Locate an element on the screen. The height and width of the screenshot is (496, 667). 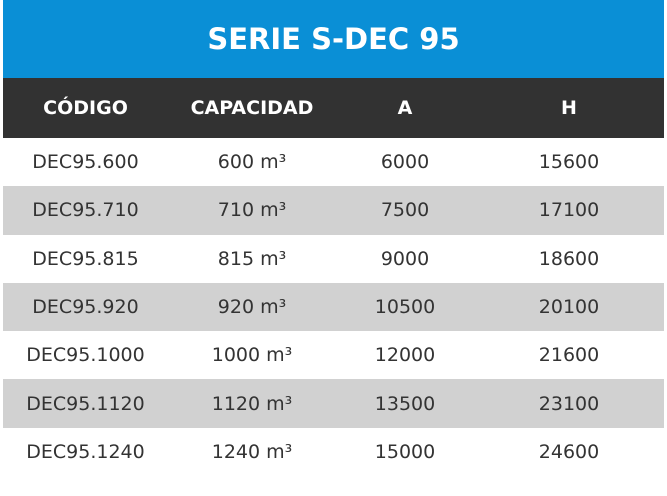
header-row: CÓDIGO CAPACIDAD A H is located at coordinates (333, 108).